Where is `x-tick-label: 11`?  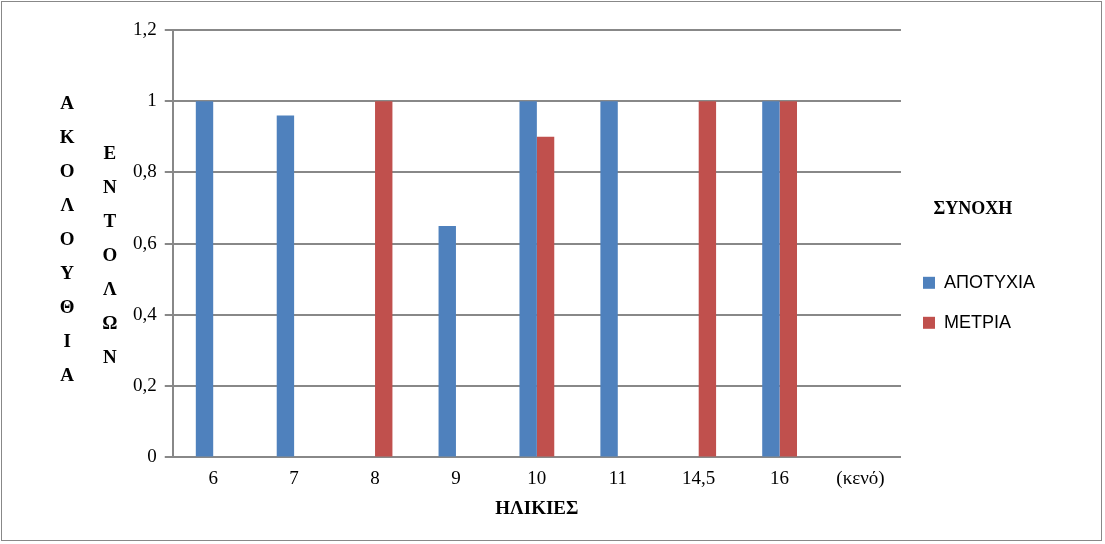
x-tick-label: 11 is located at coordinates (617, 477).